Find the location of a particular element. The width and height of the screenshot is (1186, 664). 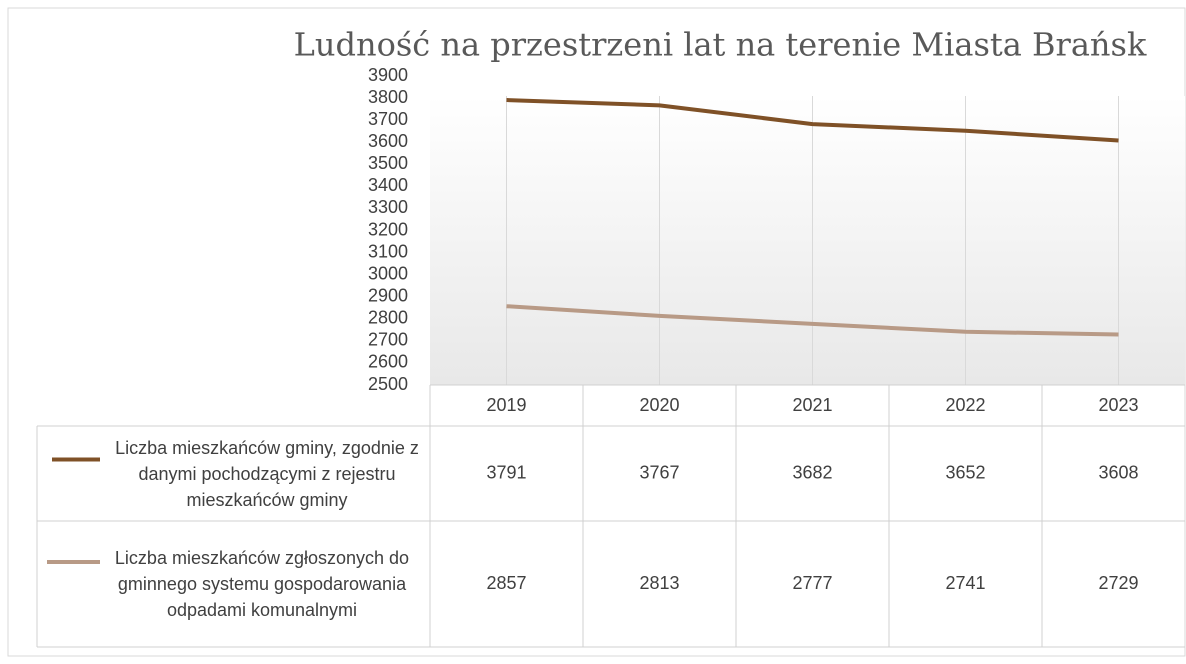

y-tick-label: 2700 is located at coordinates (388, 340).